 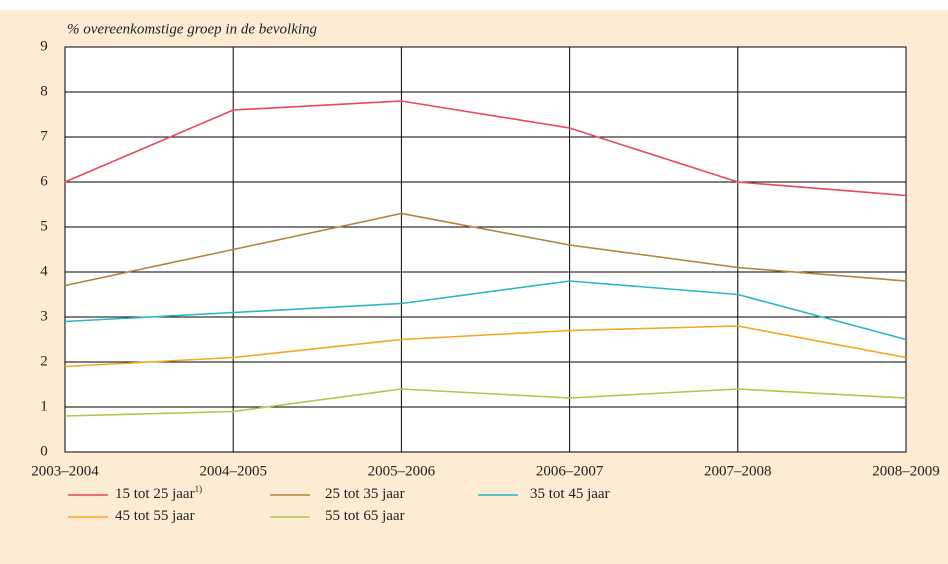 I want to click on y-tick-label: 0, so click(x=44, y=451).